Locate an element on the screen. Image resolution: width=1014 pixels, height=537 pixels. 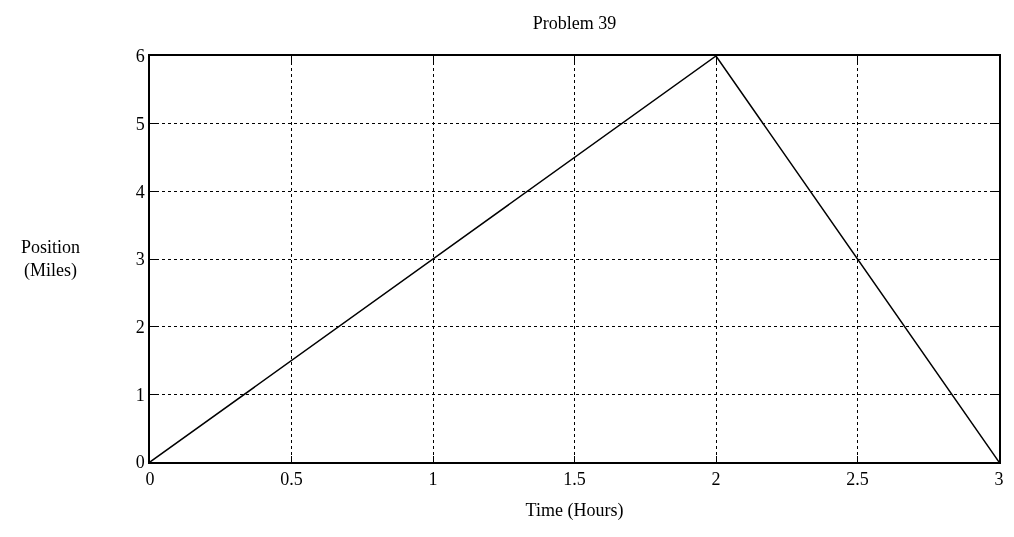
x-tick-label: 3 is located at coordinates (999, 479).